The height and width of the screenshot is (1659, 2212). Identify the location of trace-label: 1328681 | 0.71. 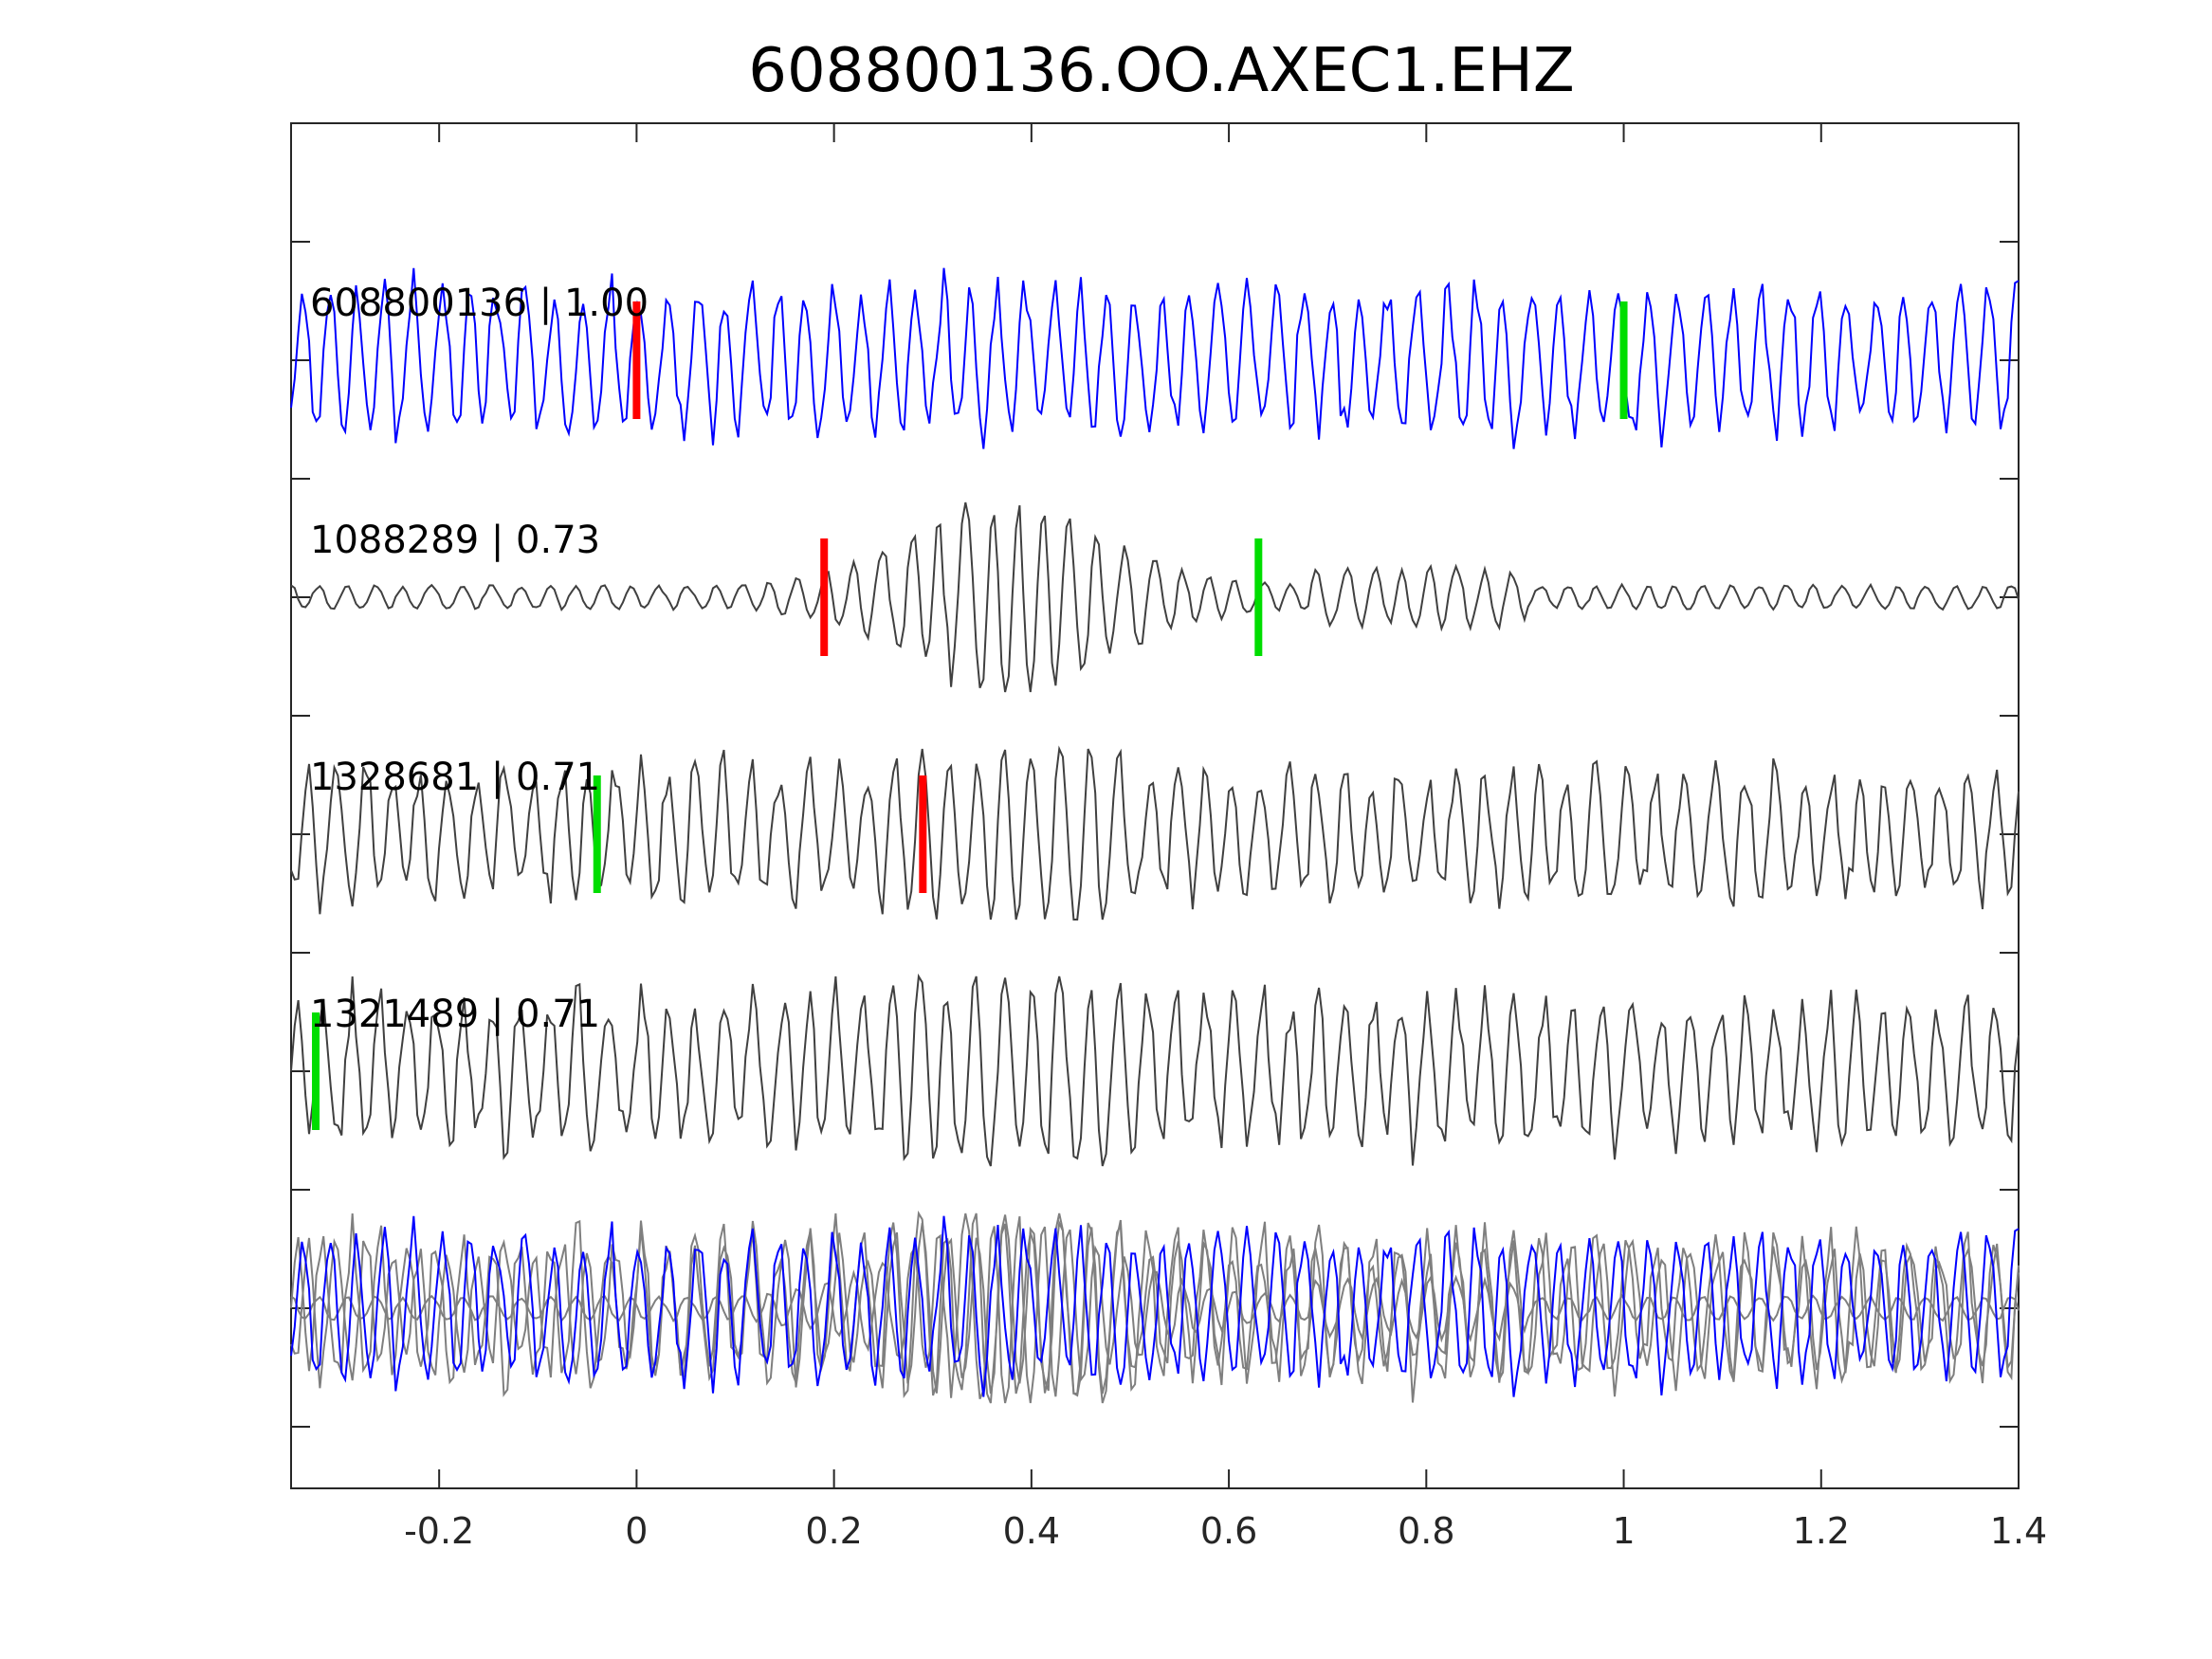
(455, 777).